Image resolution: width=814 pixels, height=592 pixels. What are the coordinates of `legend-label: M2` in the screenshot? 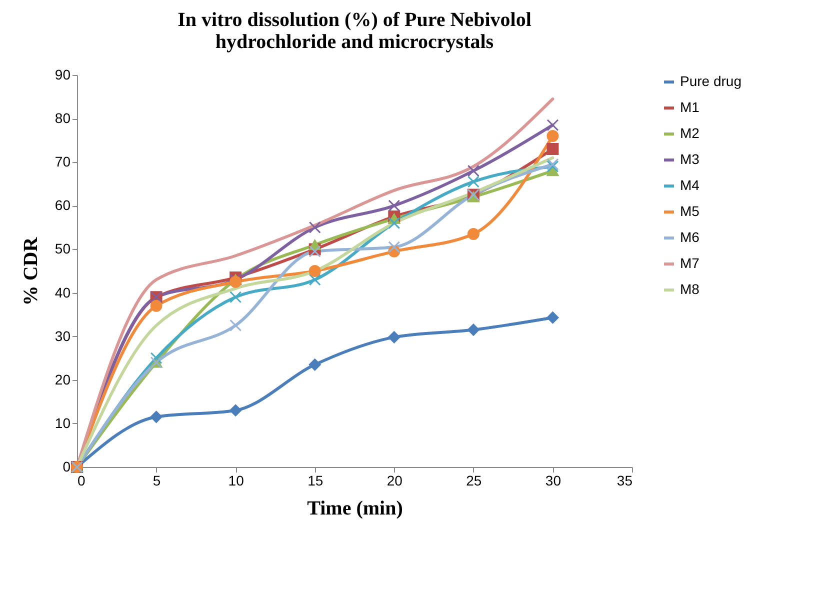 It's located at (690, 133).